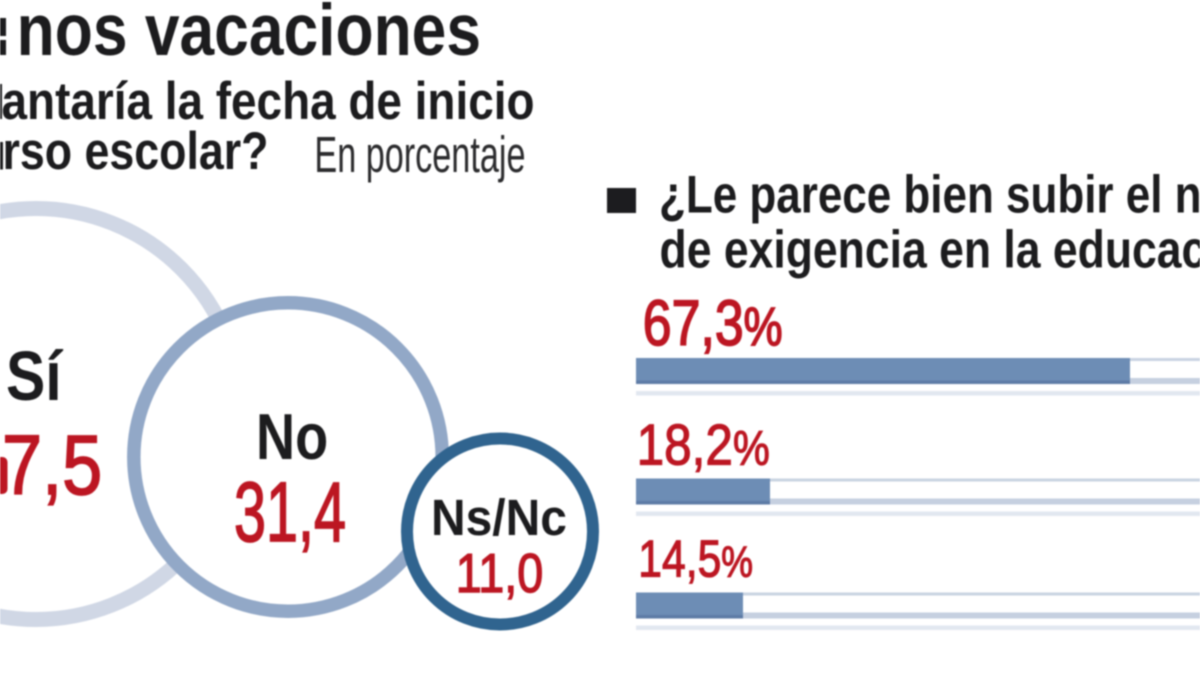  What do you see at coordinates (136, 152) in the screenshot?
I see `svg-text: rso escolar?` at bounding box center [136, 152].